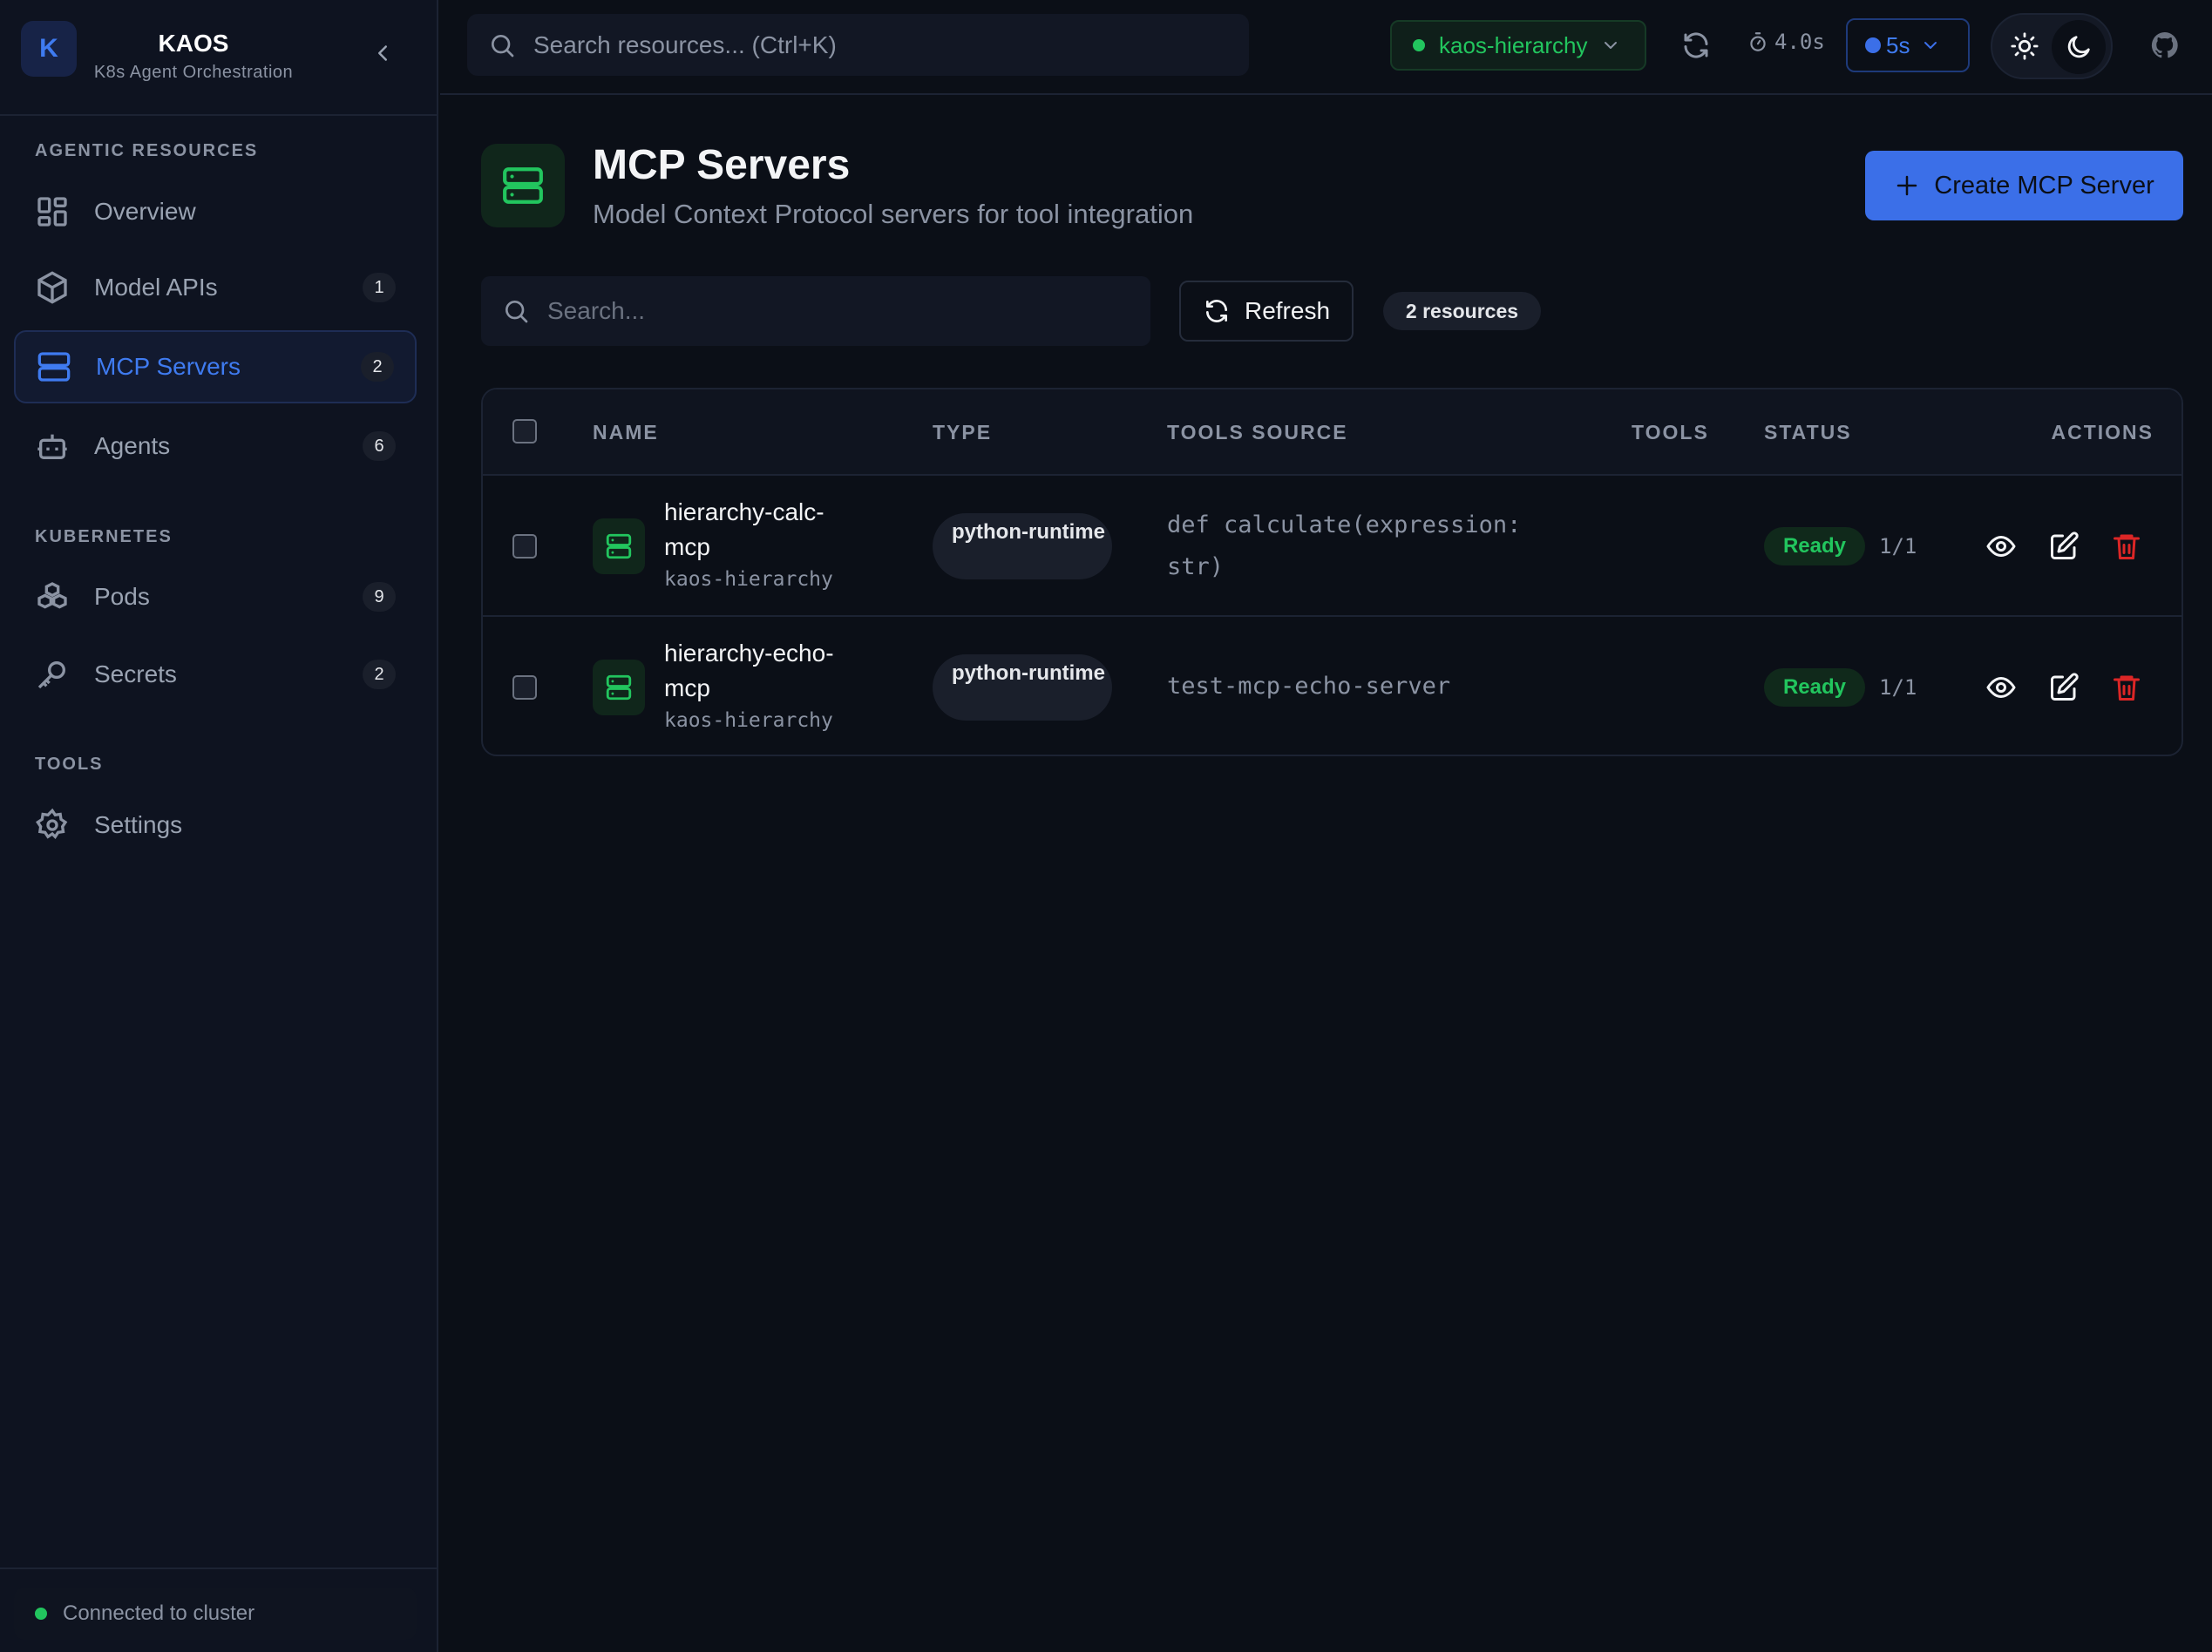  I want to click on count-badge: 1, so click(379, 287).